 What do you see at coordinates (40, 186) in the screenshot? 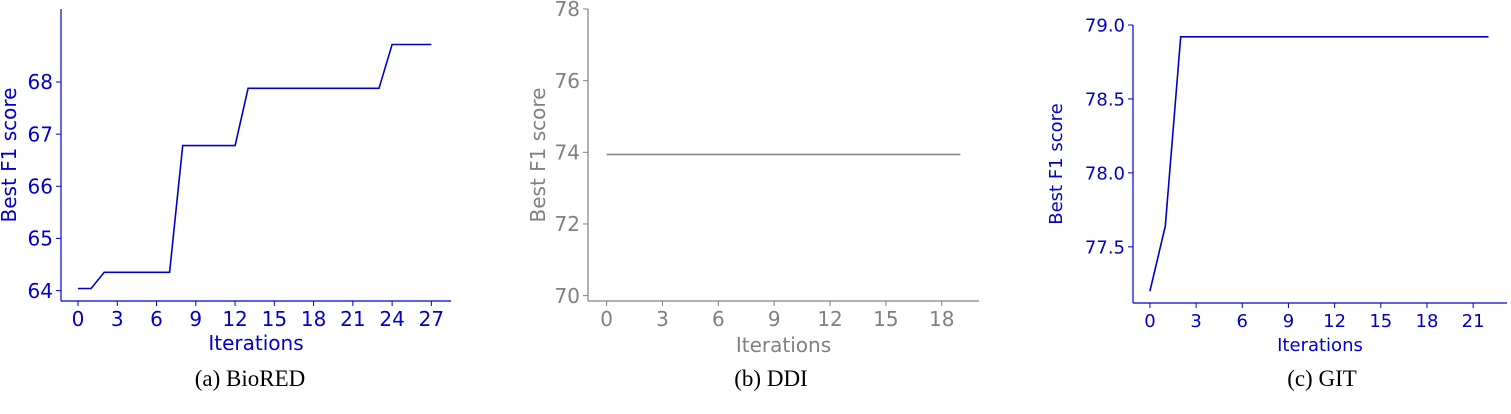
I see `y-tick-label: 66` at bounding box center [40, 186].